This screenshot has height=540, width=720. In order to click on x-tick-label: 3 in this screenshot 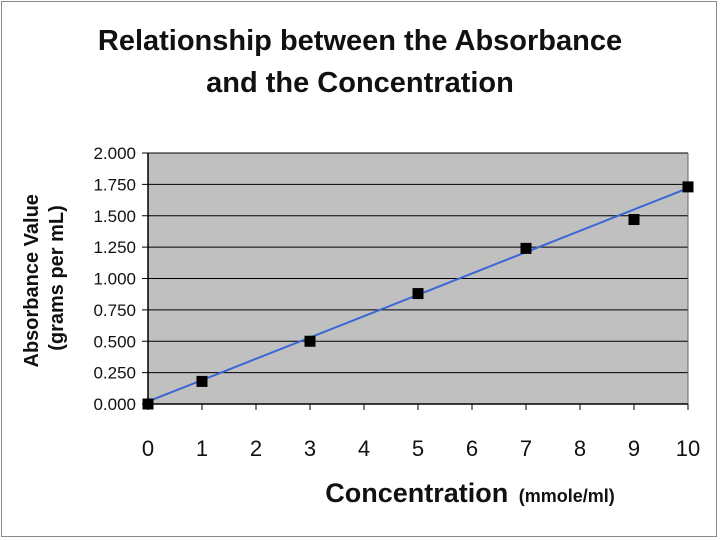, I will do `click(310, 448)`.